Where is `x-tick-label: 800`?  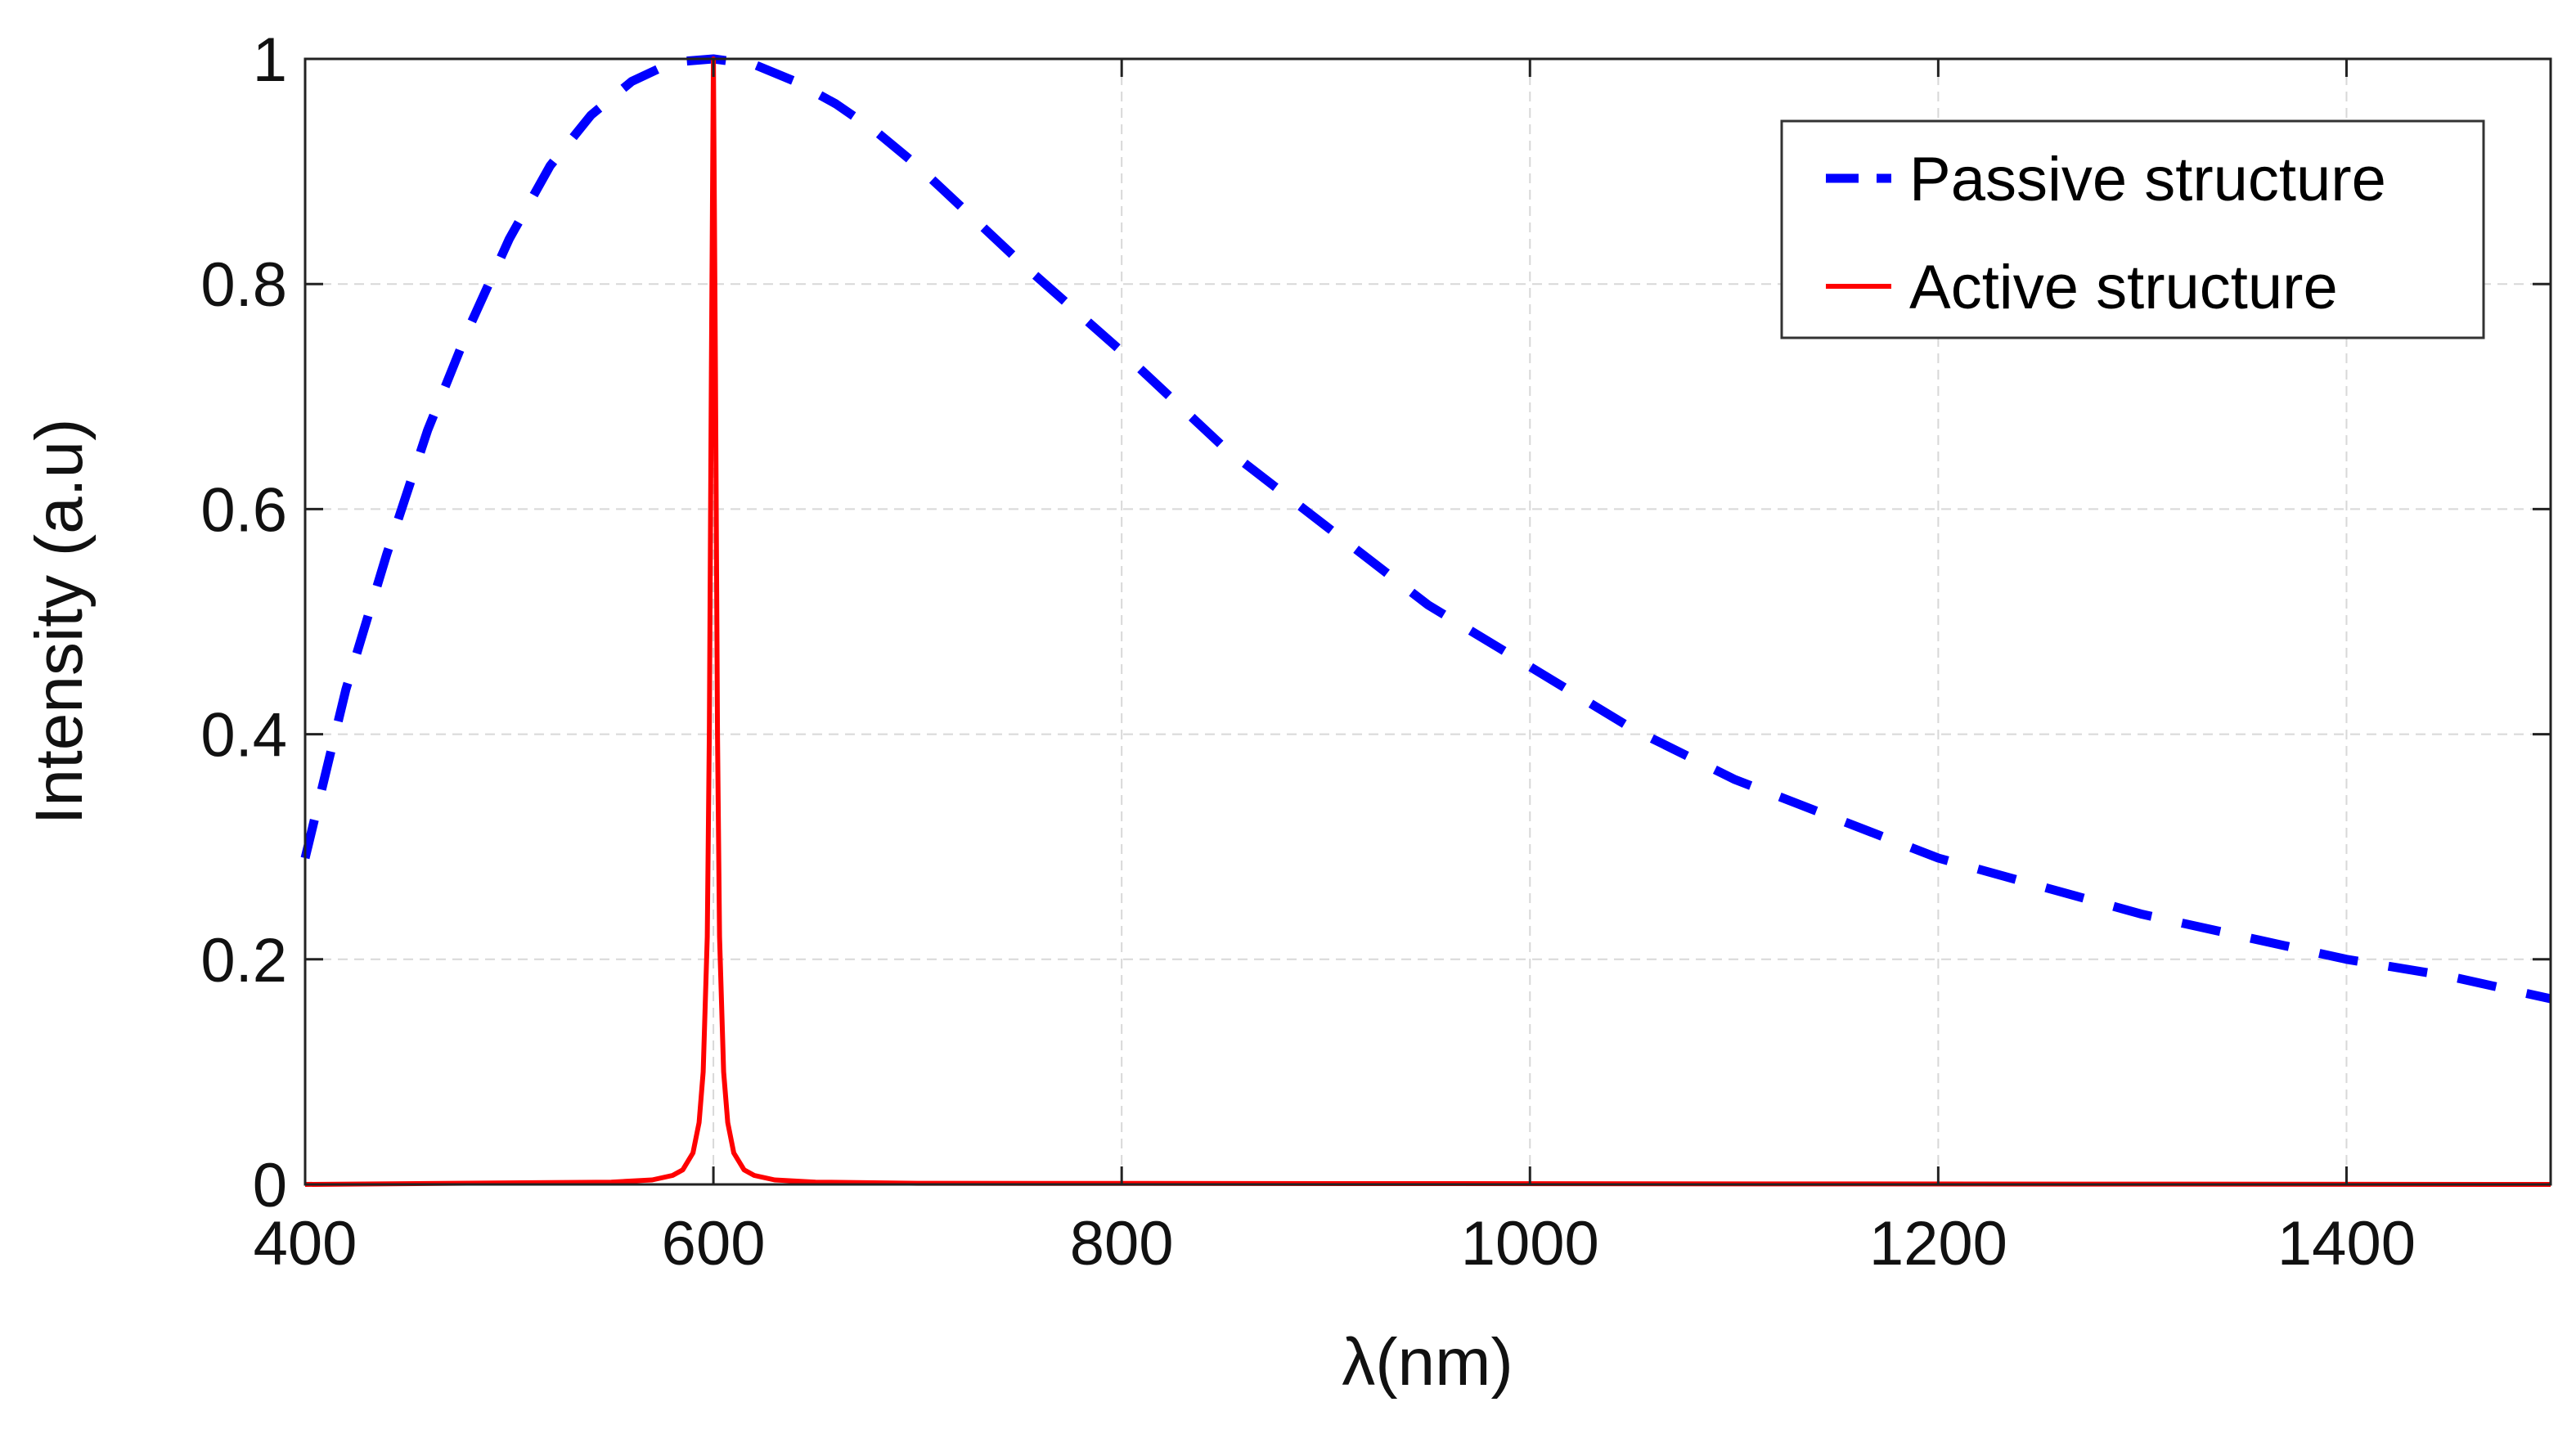 x-tick-label: 800 is located at coordinates (1122, 1243).